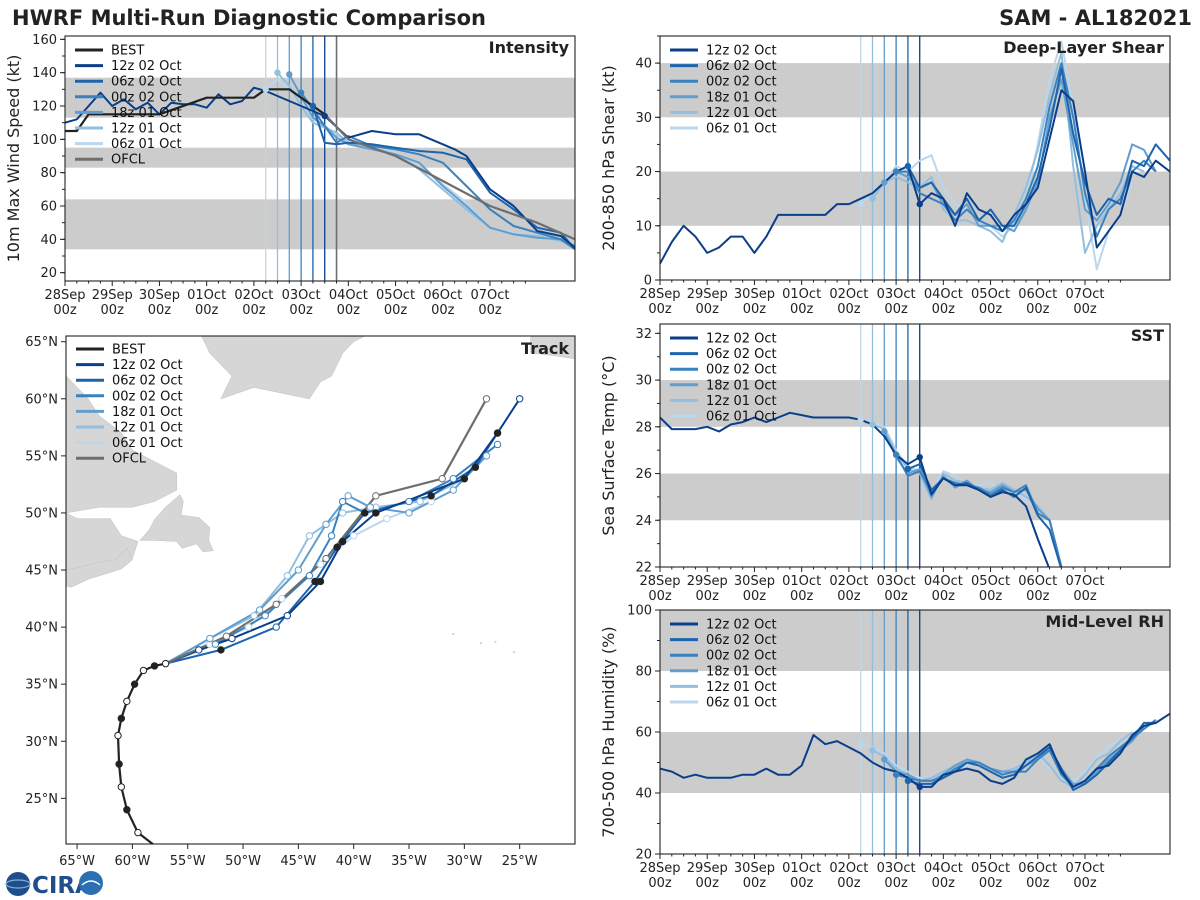 Image resolution: width=1200 pixels, height=900 pixels. Describe the element at coordinates (643, 118) in the screenshot. I see `shear-ytick-label: 30` at that location.